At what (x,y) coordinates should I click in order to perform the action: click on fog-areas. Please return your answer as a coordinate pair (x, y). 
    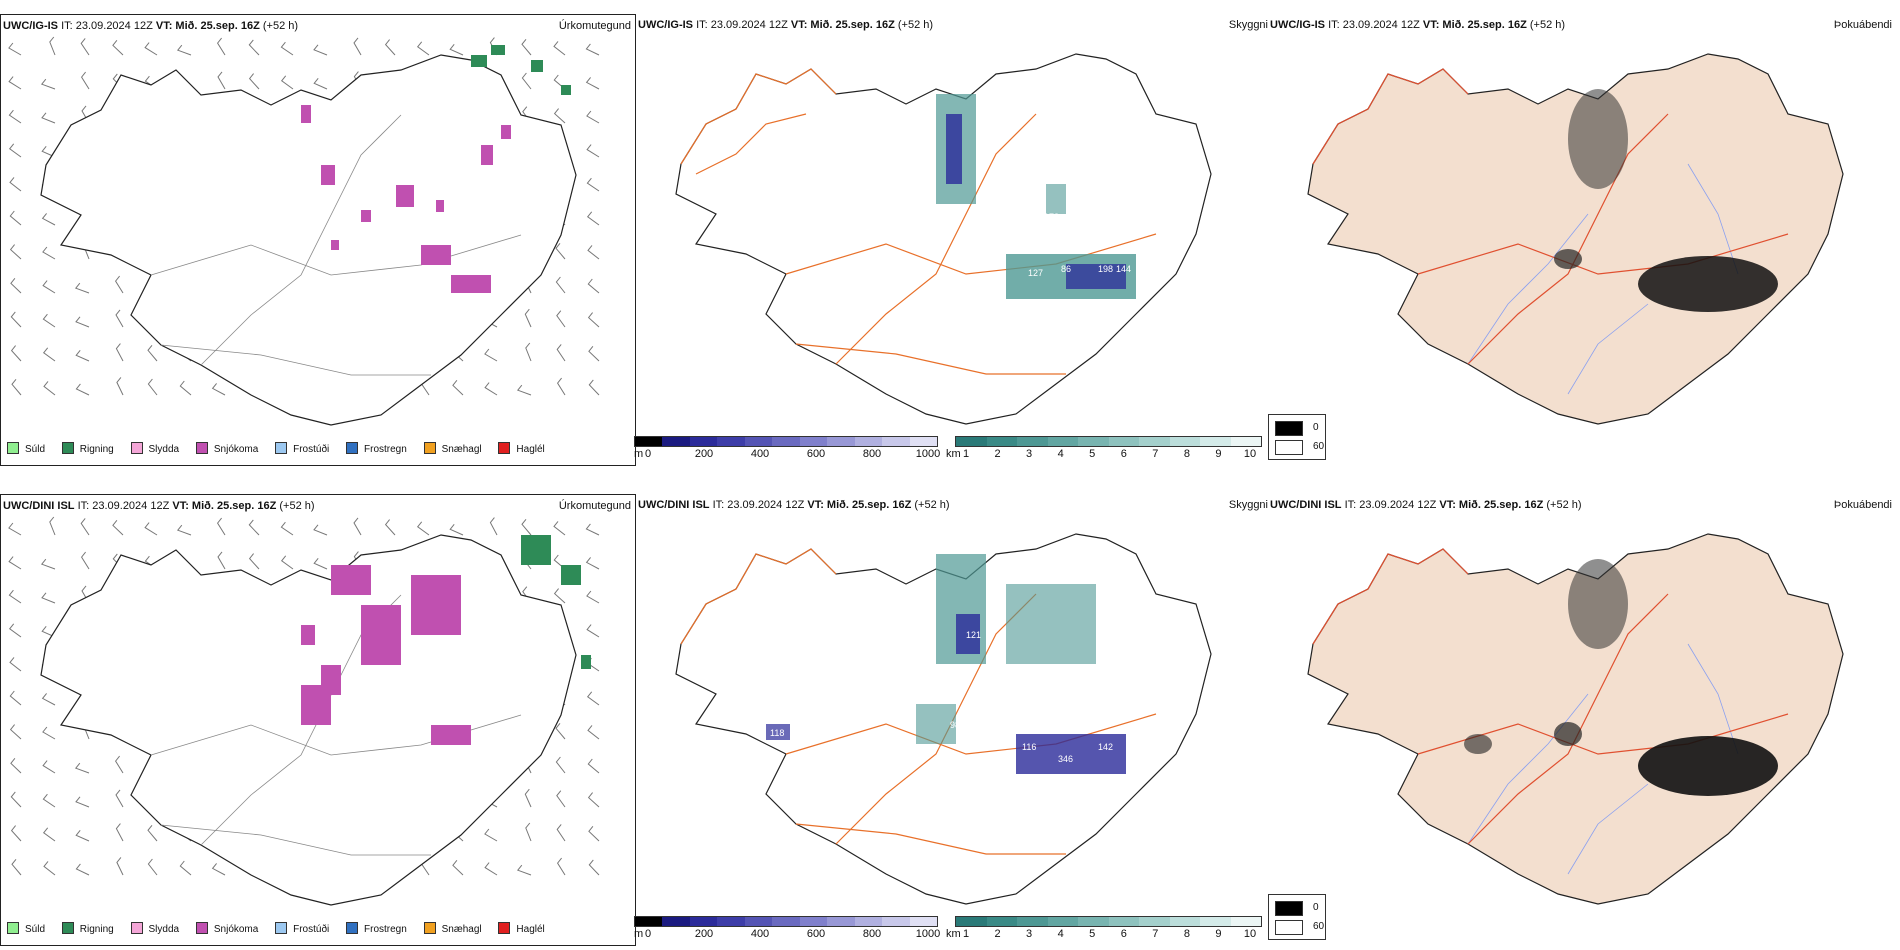
    Looking at the image, I should click on (1666, 200).